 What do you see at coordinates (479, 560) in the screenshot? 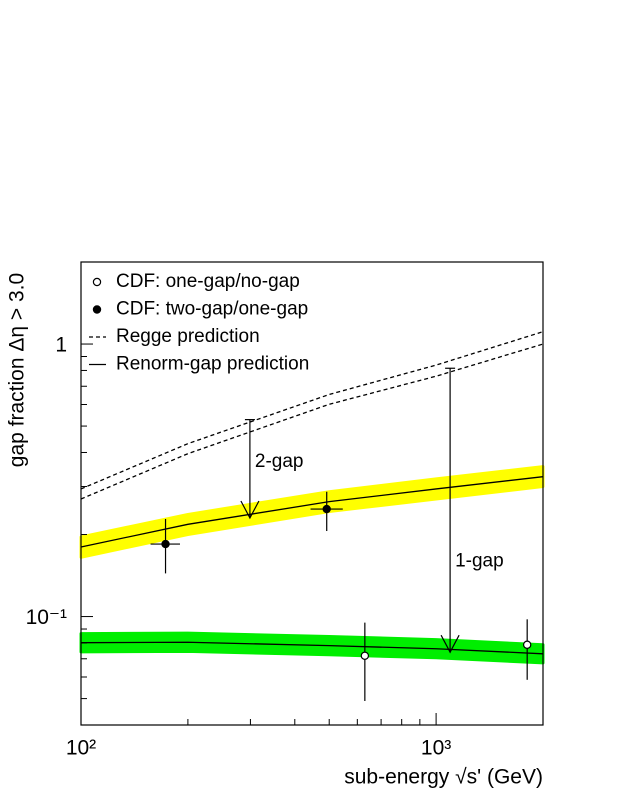
I see `annotation: 1-gap` at bounding box center [479, 560].